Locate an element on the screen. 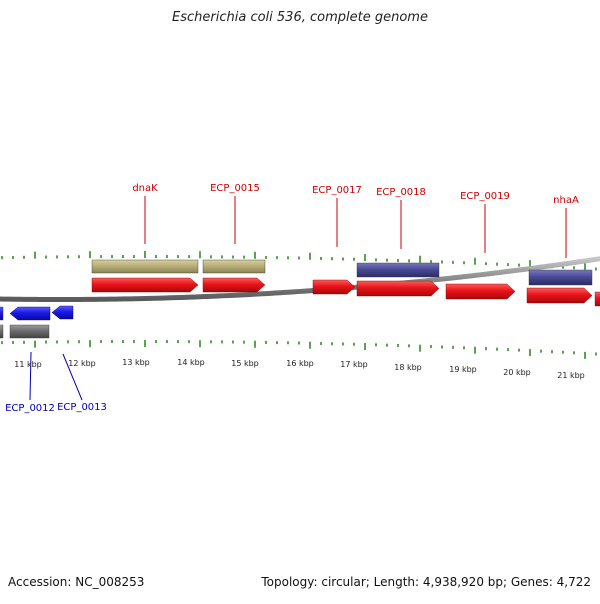 This screenshot has height=604, width=600. gene-label: ECP_0017 is located at coordinates (337, 190).